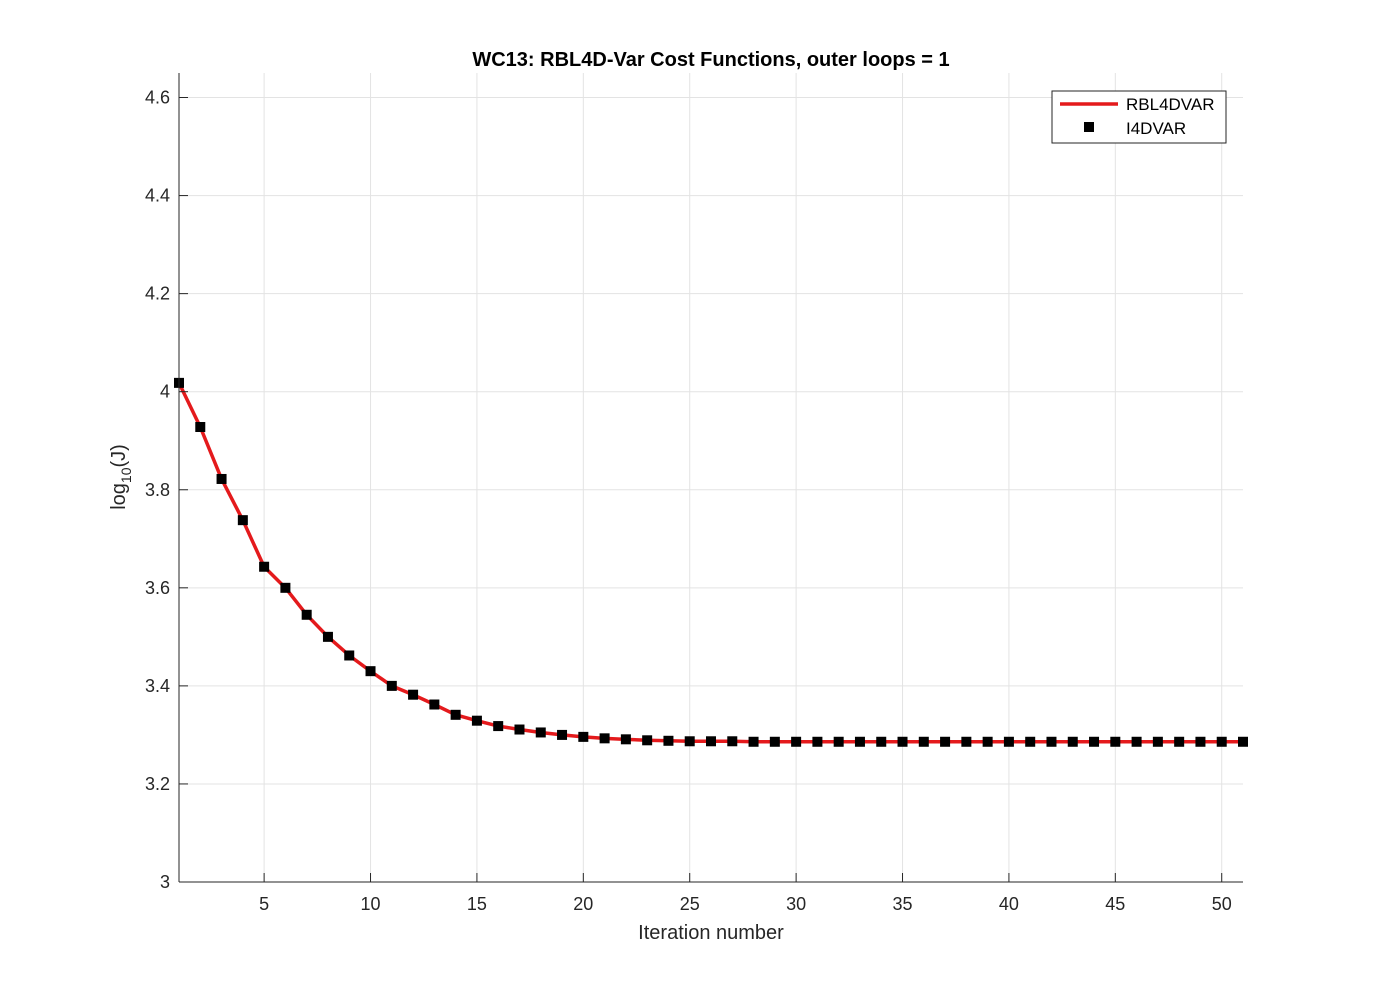 This screenshot has width=1374, height=992. Describe the element at coordinates (126, 475) in the screenshot. I see `y-axis-label-subscript: 10` at that location.